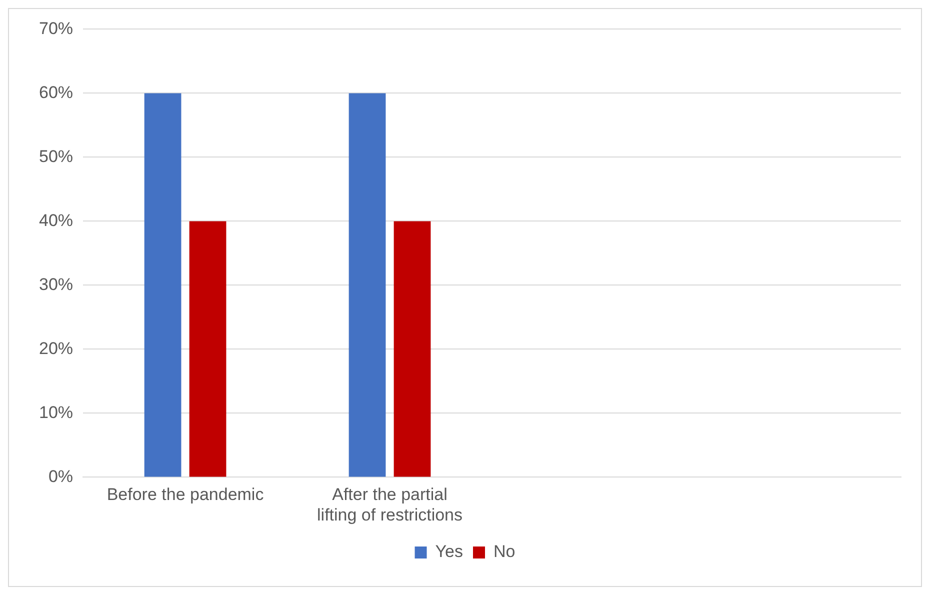 This screenshot has height=595, width=930. What do you see at coordinates (505, 552) in the screenshot?
I see `legend-label: No` at bounding box center [505, 552].